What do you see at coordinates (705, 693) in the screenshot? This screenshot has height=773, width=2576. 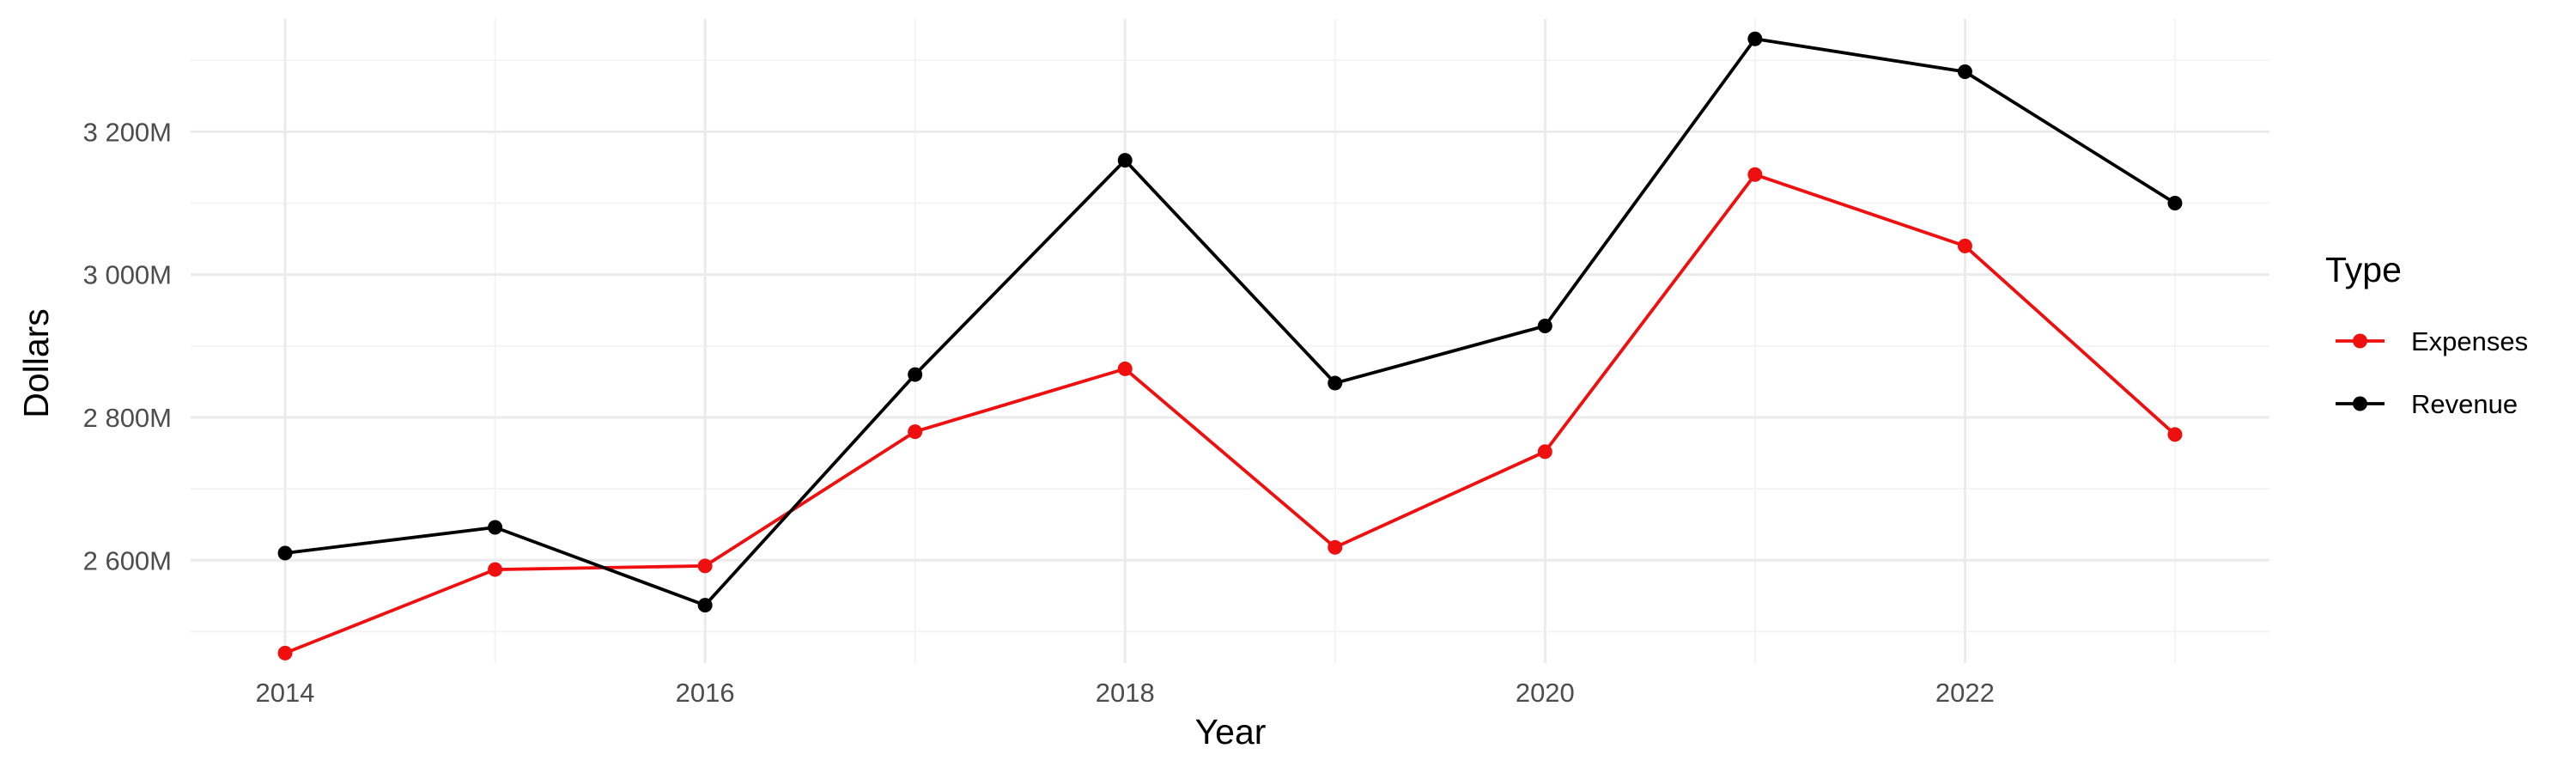 I see `x-tick-label: 2016` at bounding box center [705, 693].